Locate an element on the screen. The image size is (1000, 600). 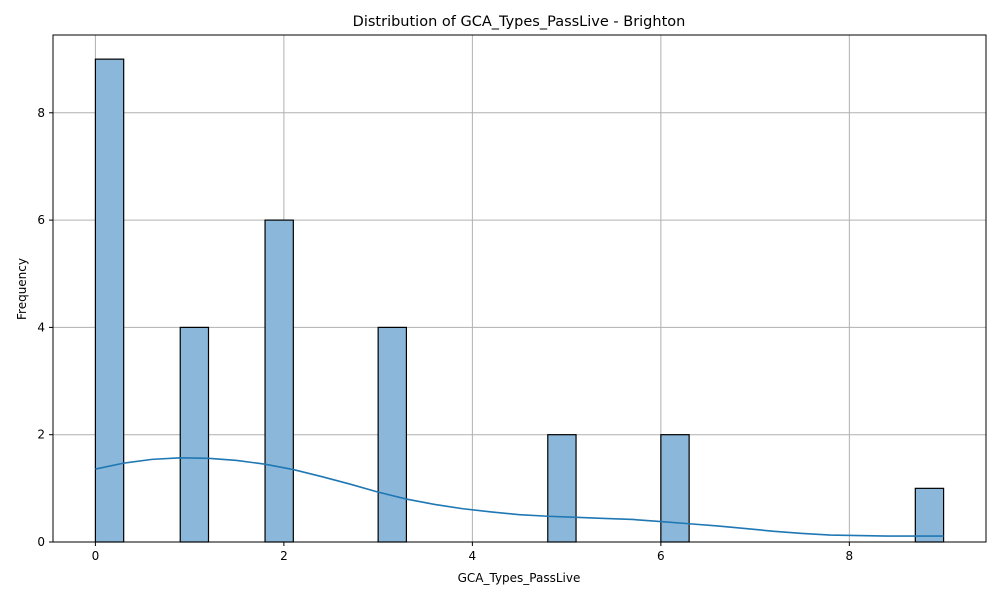
x-tick-label: 4 is located at coordinates (473, 556).